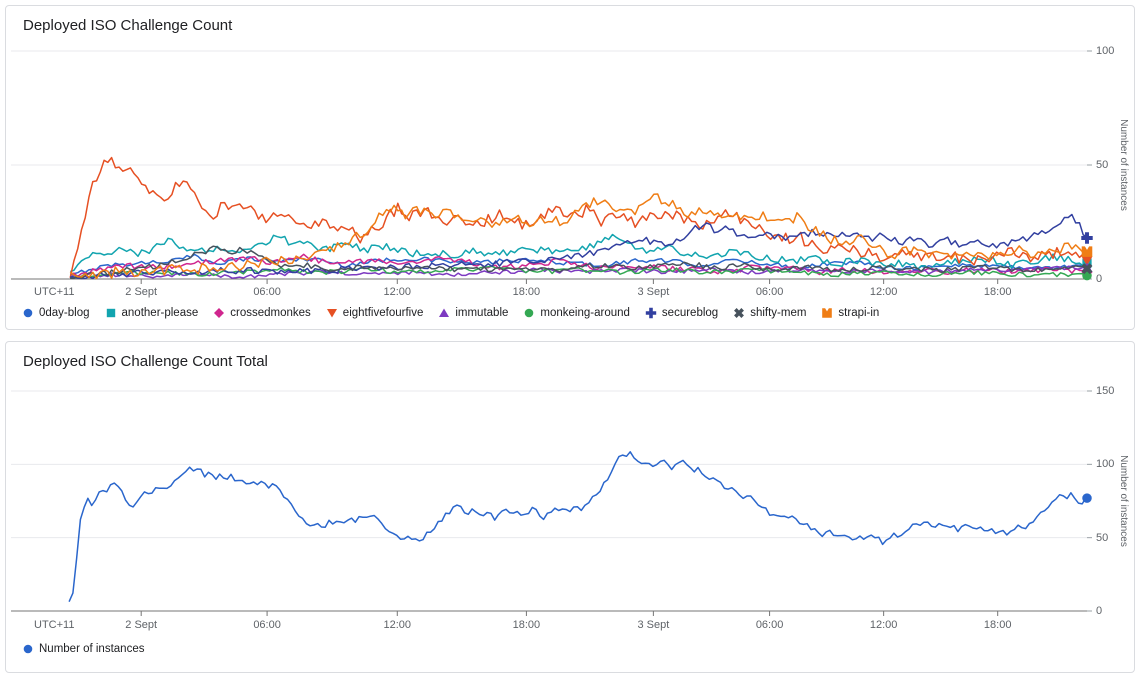  I want to click on series-line-monkeing-around, so click(579, 272).